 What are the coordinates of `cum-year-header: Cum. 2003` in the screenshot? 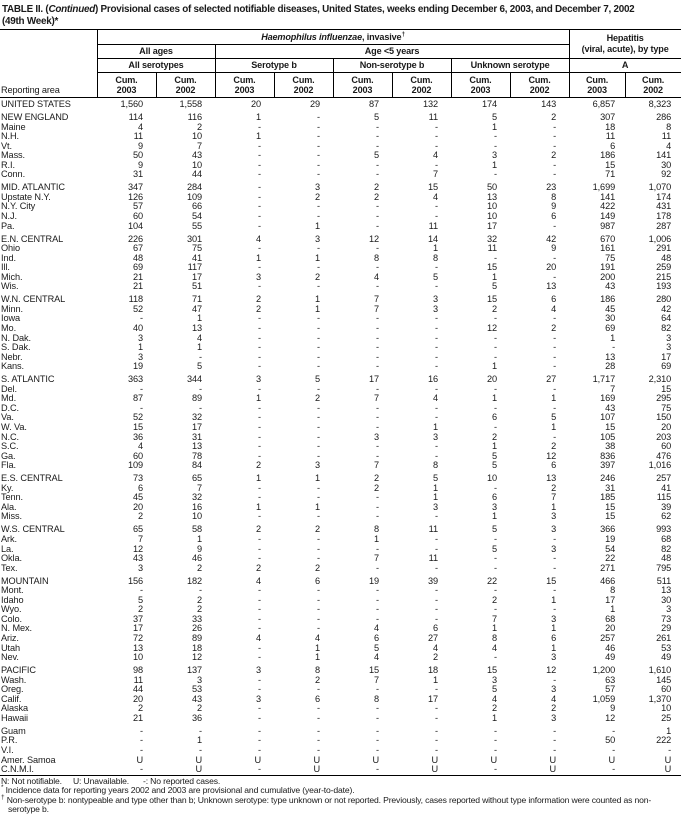 It's located at (362, 85).